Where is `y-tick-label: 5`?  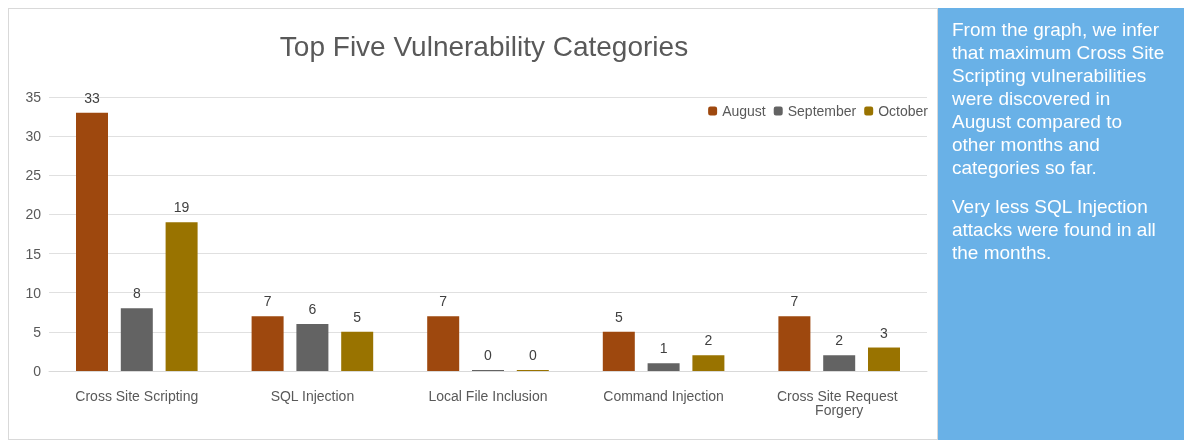
y-tick-label: 5 is located at coordinates (37, 331).